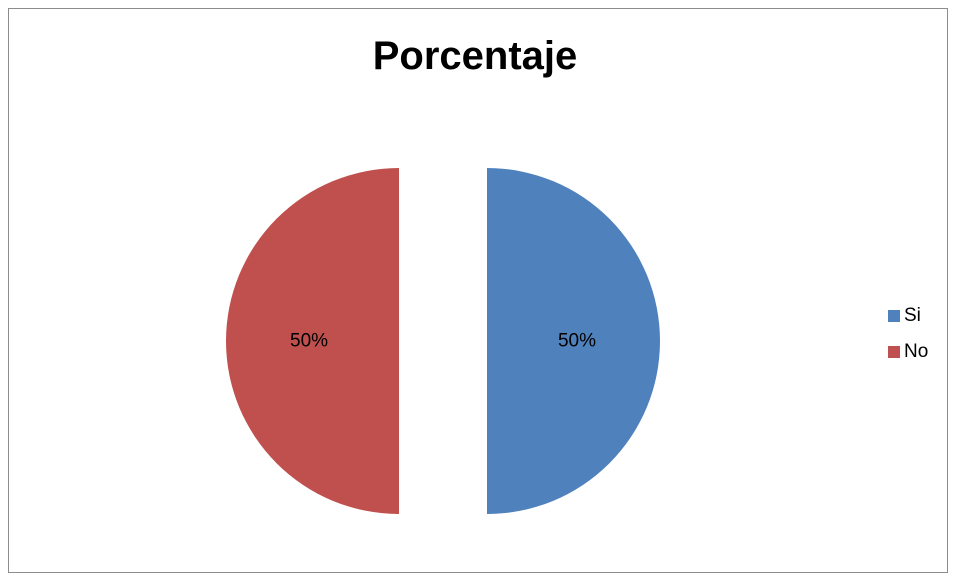  Describe the element at coordinates (916, 351) in the screenshot. I see `legend-label: No` at that location.